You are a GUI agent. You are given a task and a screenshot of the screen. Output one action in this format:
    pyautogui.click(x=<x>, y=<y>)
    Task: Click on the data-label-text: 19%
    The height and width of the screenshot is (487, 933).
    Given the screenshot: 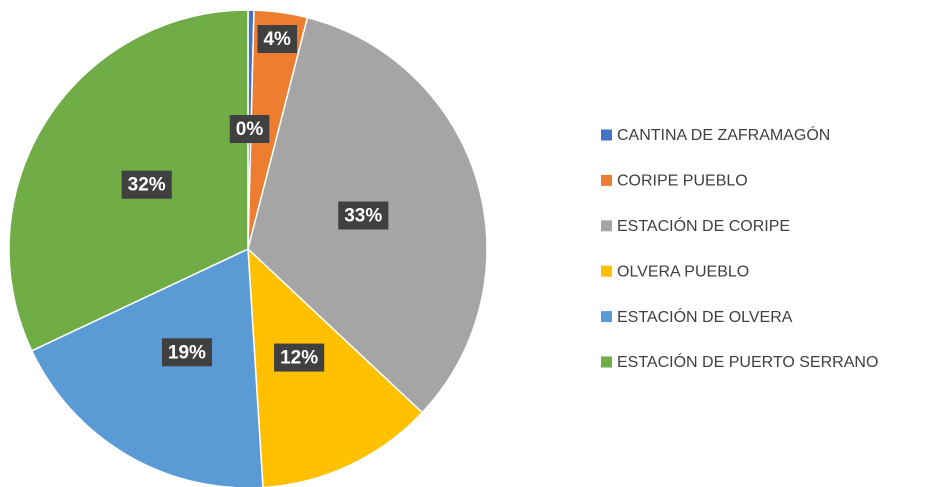 What is the action you would take?
    pyautogui.click(x=187, y=352)
    